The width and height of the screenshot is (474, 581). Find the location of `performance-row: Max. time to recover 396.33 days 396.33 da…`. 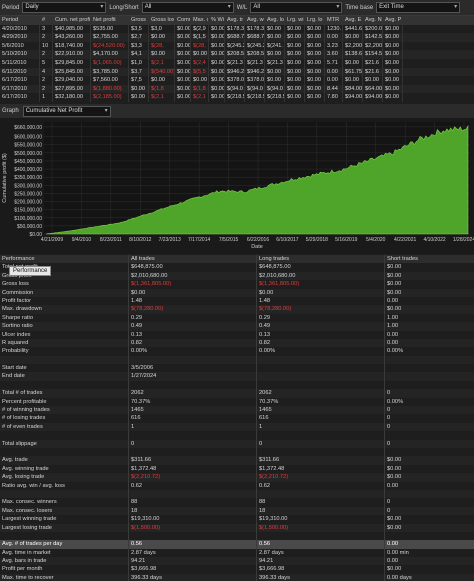

performance-row: Max. time to recover 396.33 days 396.33 da… is located at coordinates (237, 577).